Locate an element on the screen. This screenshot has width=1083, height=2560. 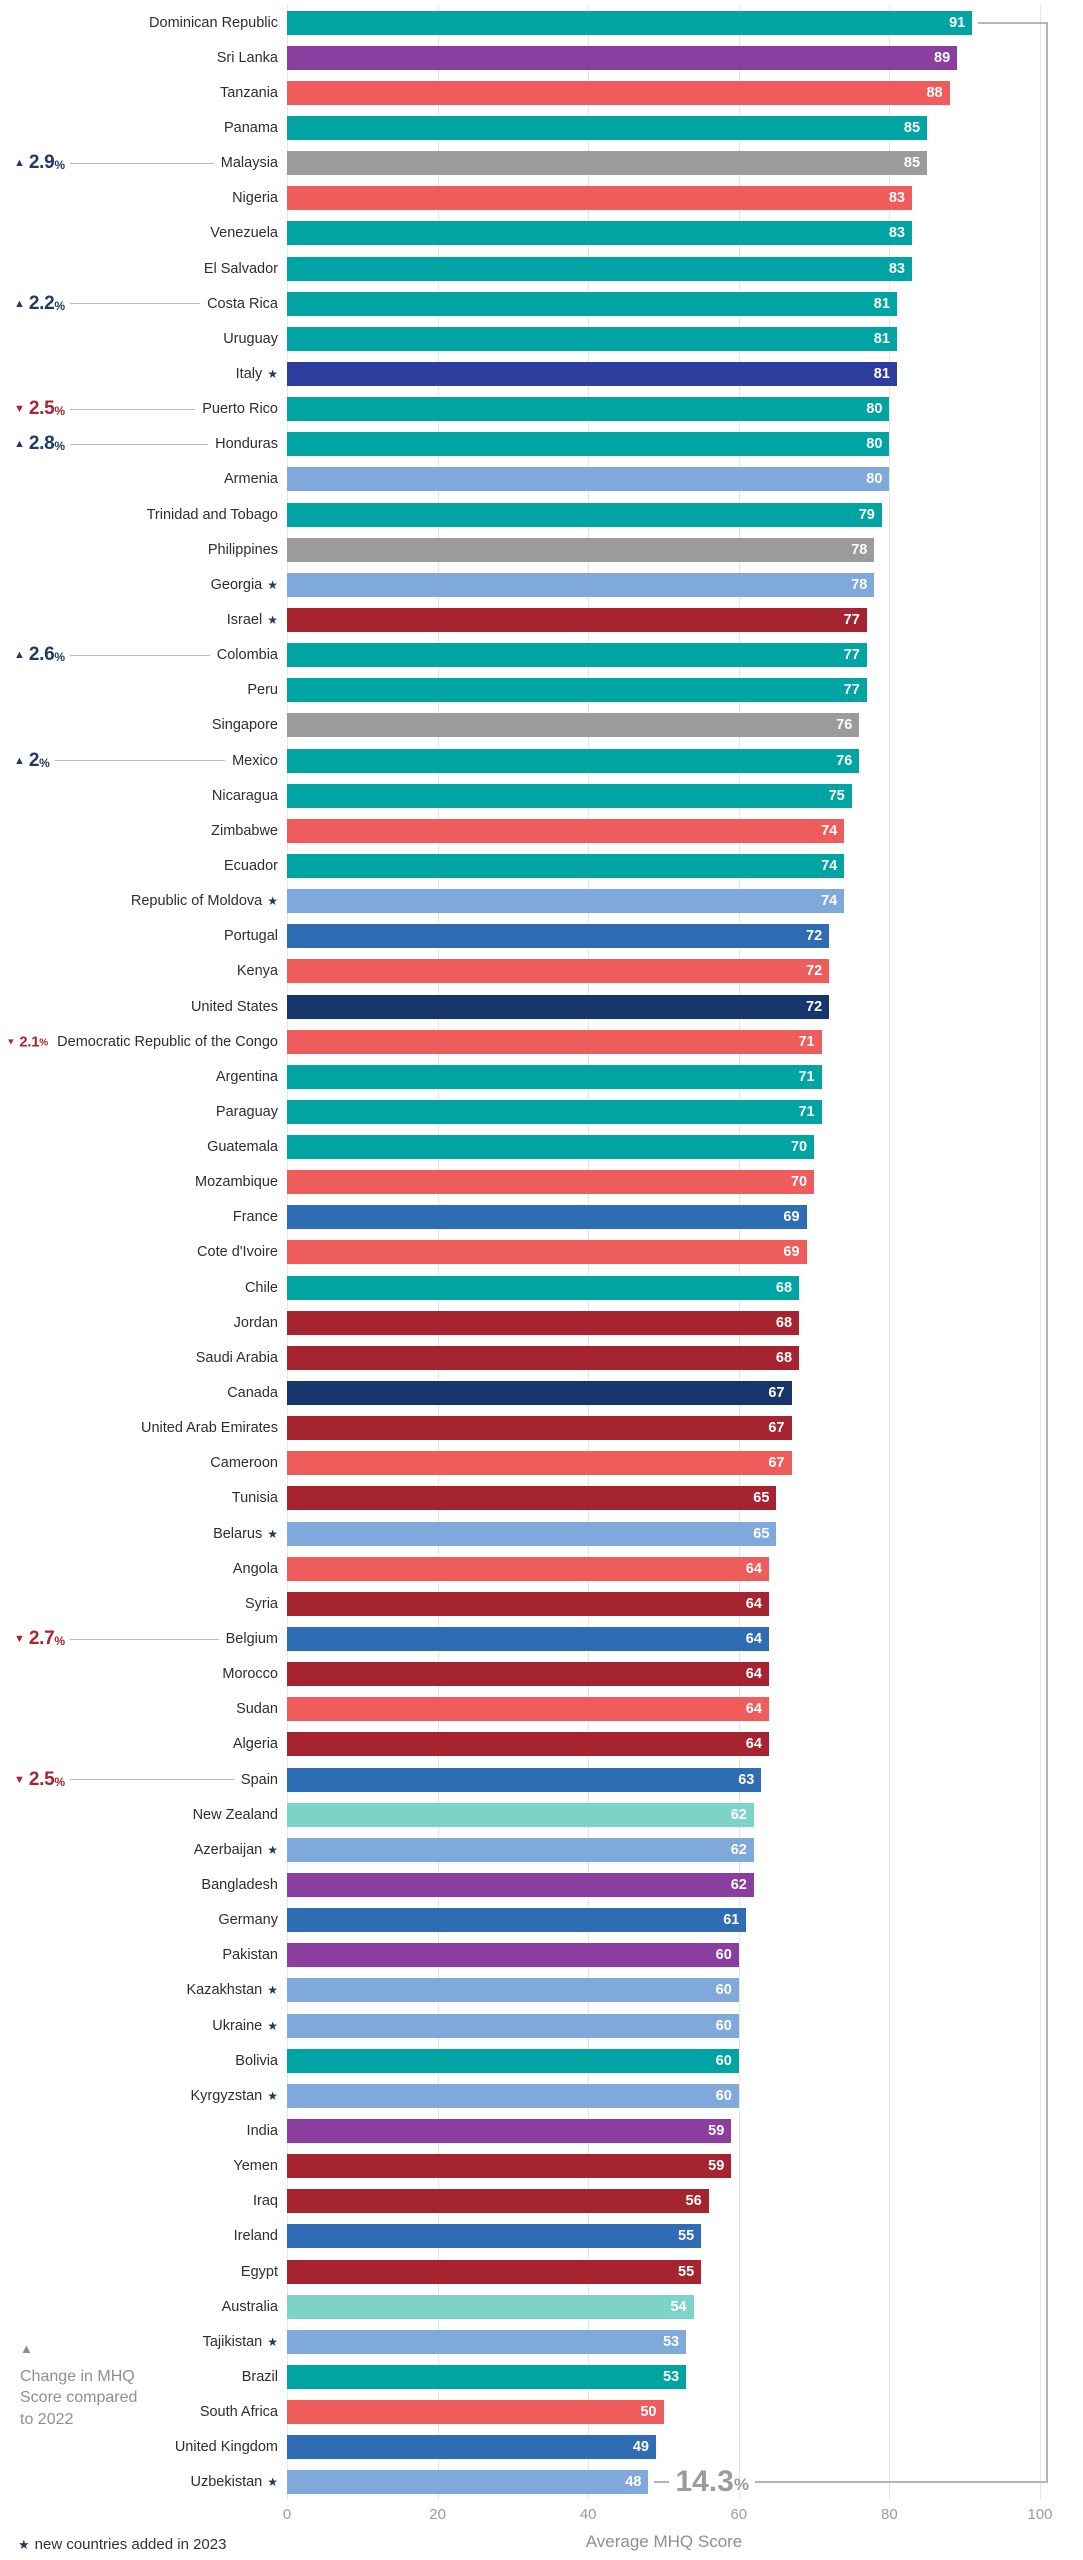
bar: 80 is located at coordinates (588, 444).